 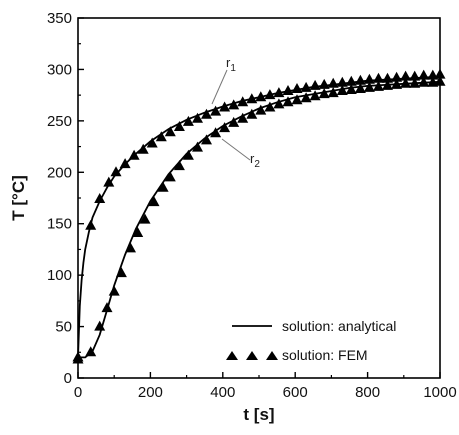 What do you see at coordinates (295, 392) in the screenshot?
I see `x-tick-label-600: 600` at bounding box center [295, 392].